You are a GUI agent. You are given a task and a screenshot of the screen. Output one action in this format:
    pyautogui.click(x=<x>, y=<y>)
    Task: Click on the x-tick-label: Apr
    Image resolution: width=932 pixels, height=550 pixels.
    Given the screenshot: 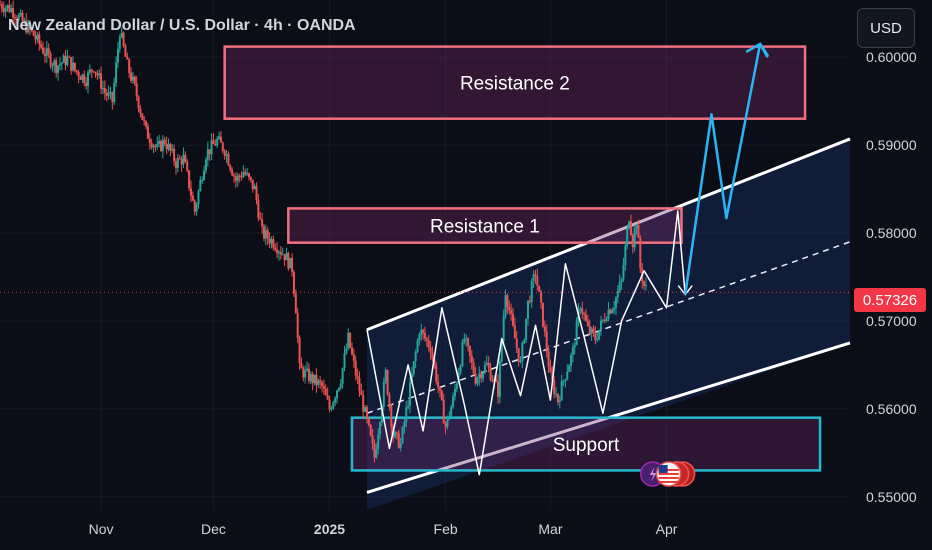 What is the action you would take?
    pyautogui.click(x=667, y=529)
    